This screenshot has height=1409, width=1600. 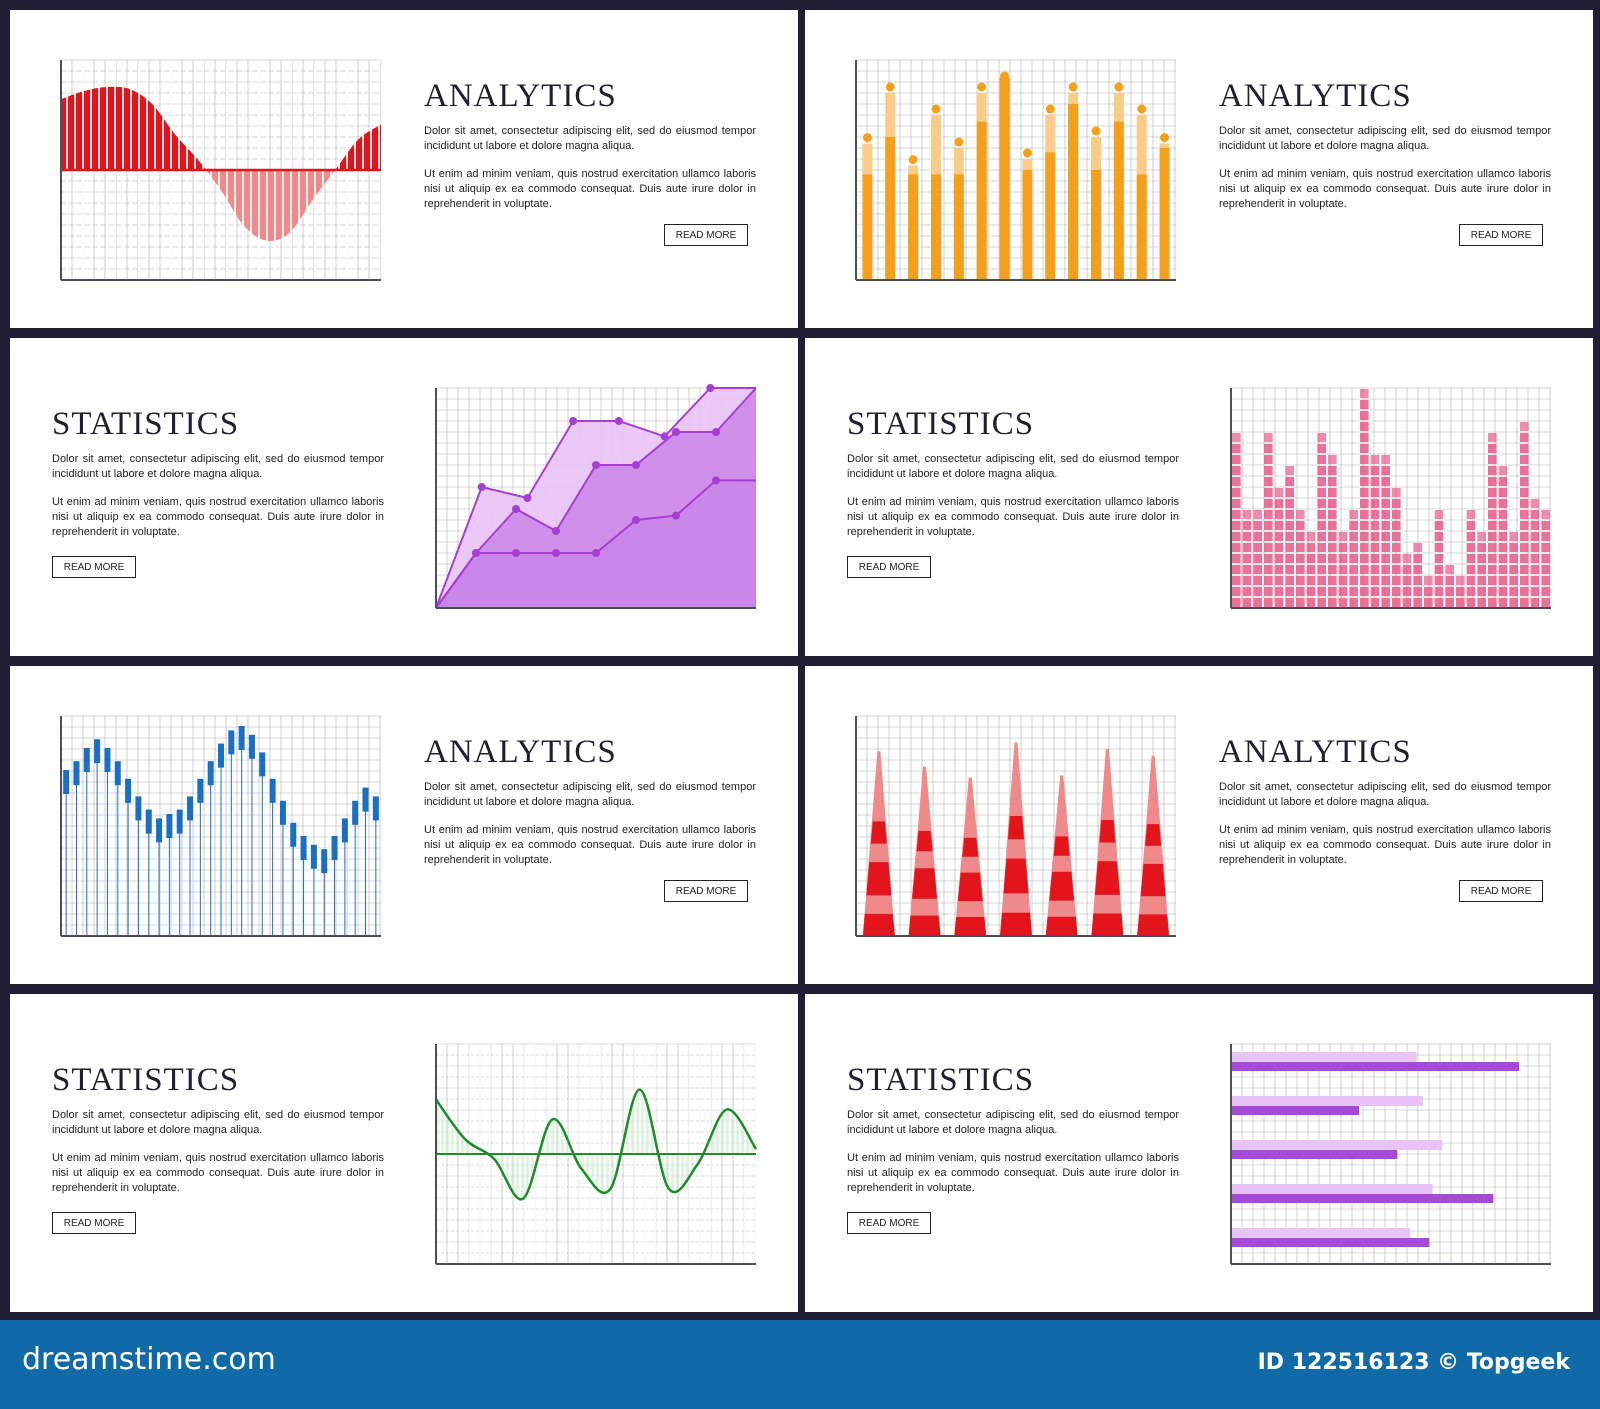 What do you see at coordinates (800, 1364) in the screenshot?
I see `footer-bar: dreamstime.com ID 122516123 © Topgeek` at bounding box center [800, 1364].